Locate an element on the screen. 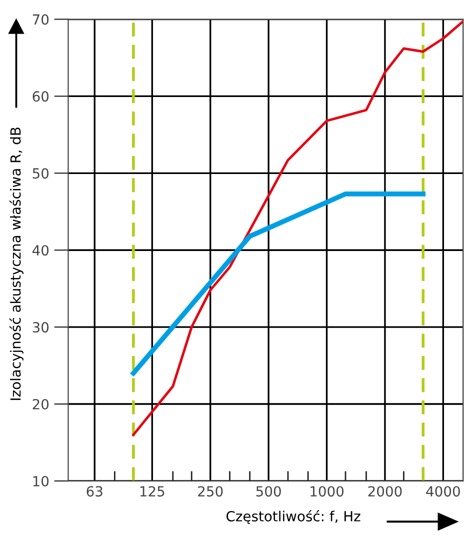 This screenshot has height=535, width=464. y-tick-label: 20 is located at coordinates (40, 404).